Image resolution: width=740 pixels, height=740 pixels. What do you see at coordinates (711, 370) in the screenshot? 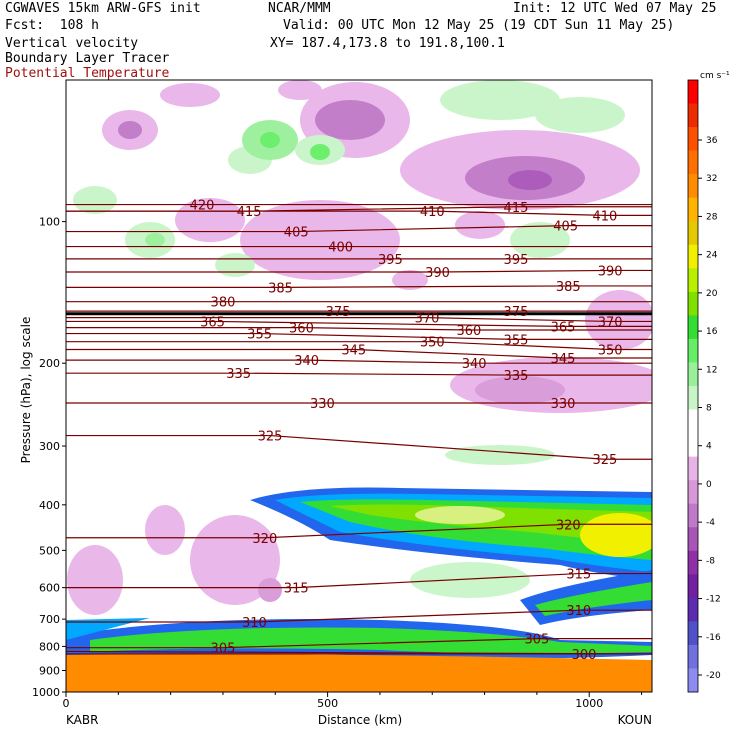
I see `colorbar-tick-label: 12` at bounding box center [711, 370].